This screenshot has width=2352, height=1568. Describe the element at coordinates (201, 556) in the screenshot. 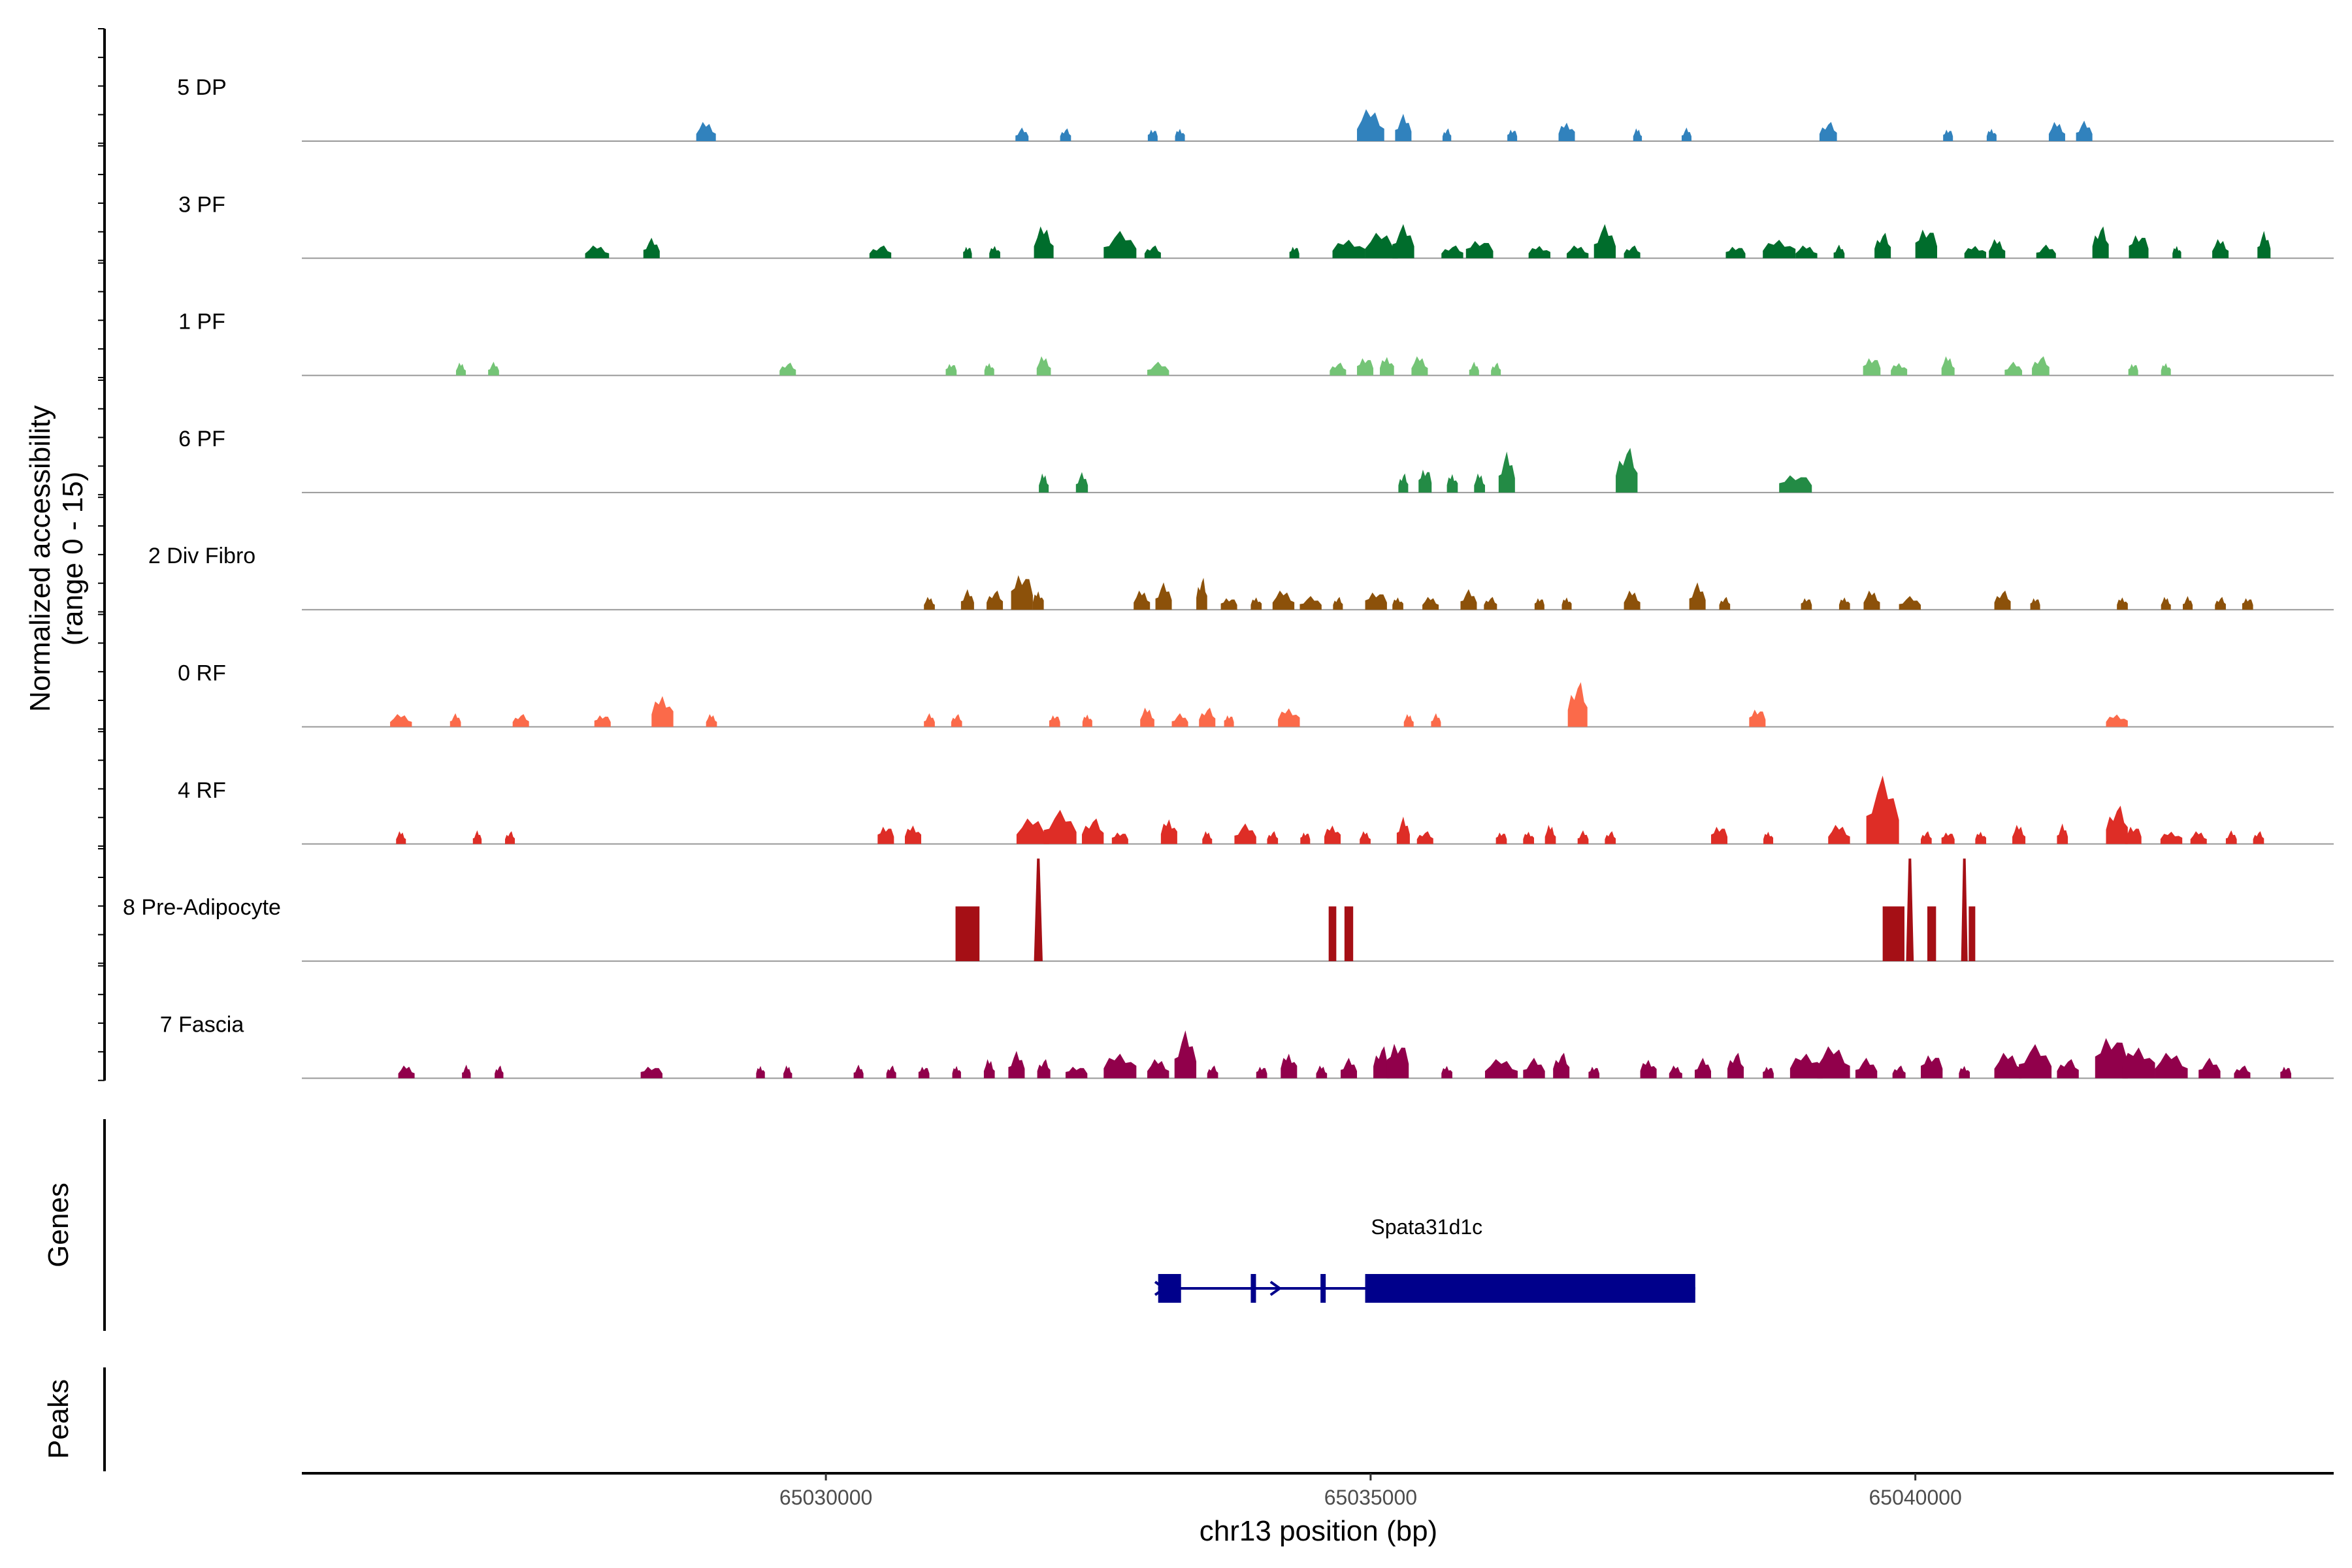

I see `track-label: 2 Div Fibro` at that location.